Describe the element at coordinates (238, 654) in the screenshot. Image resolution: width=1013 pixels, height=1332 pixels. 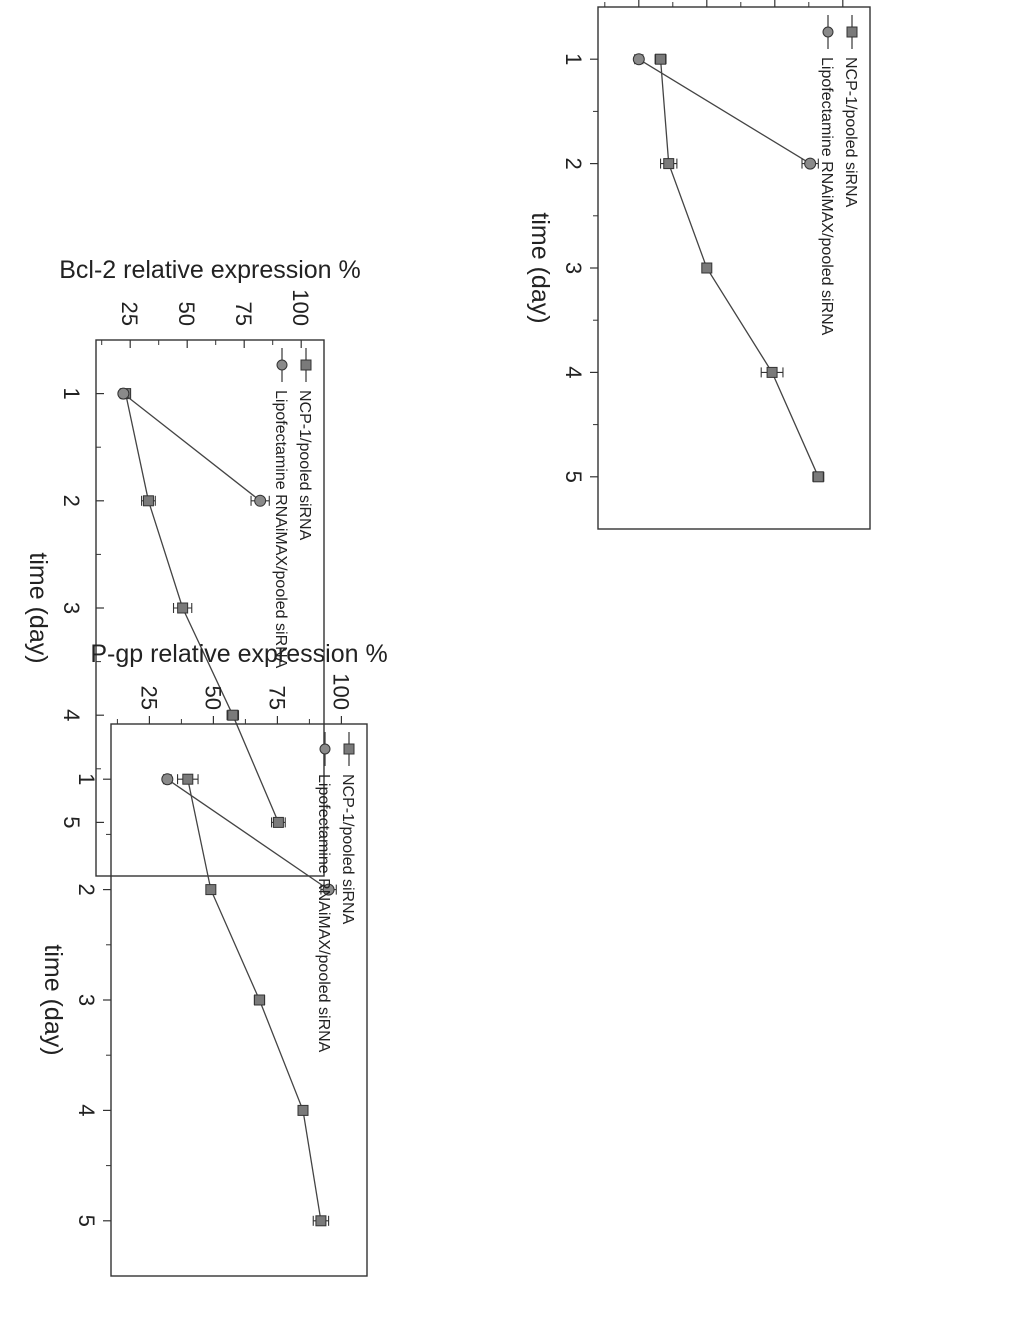
I see `y-axis-title: P-gp relative expression %` at that location.